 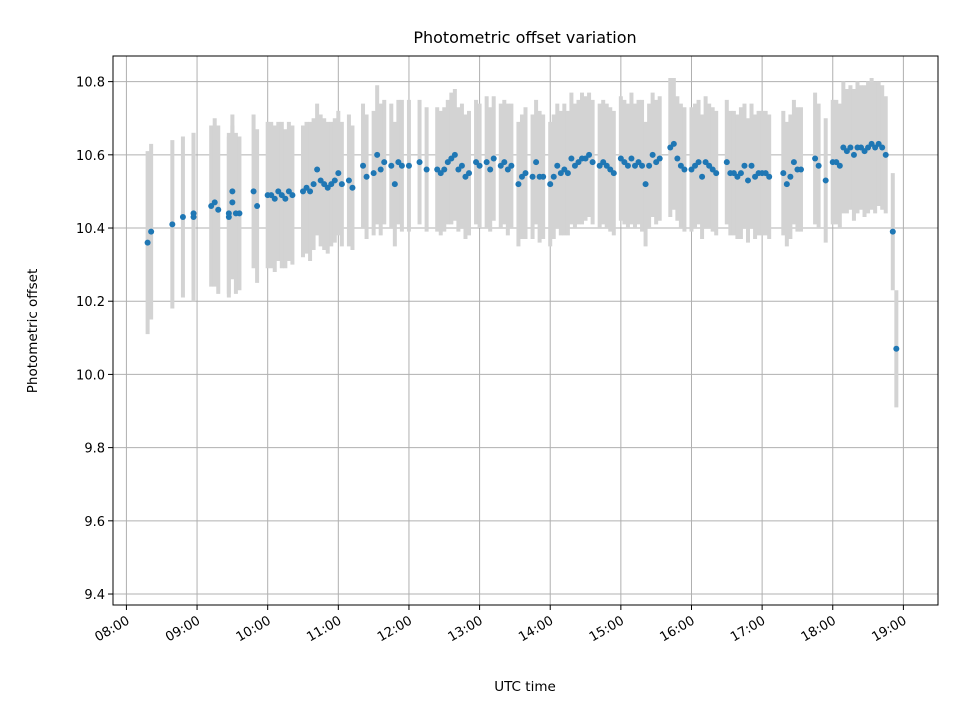 I want to click on y-tick-label: 10.2, so click(x=90, y=302).